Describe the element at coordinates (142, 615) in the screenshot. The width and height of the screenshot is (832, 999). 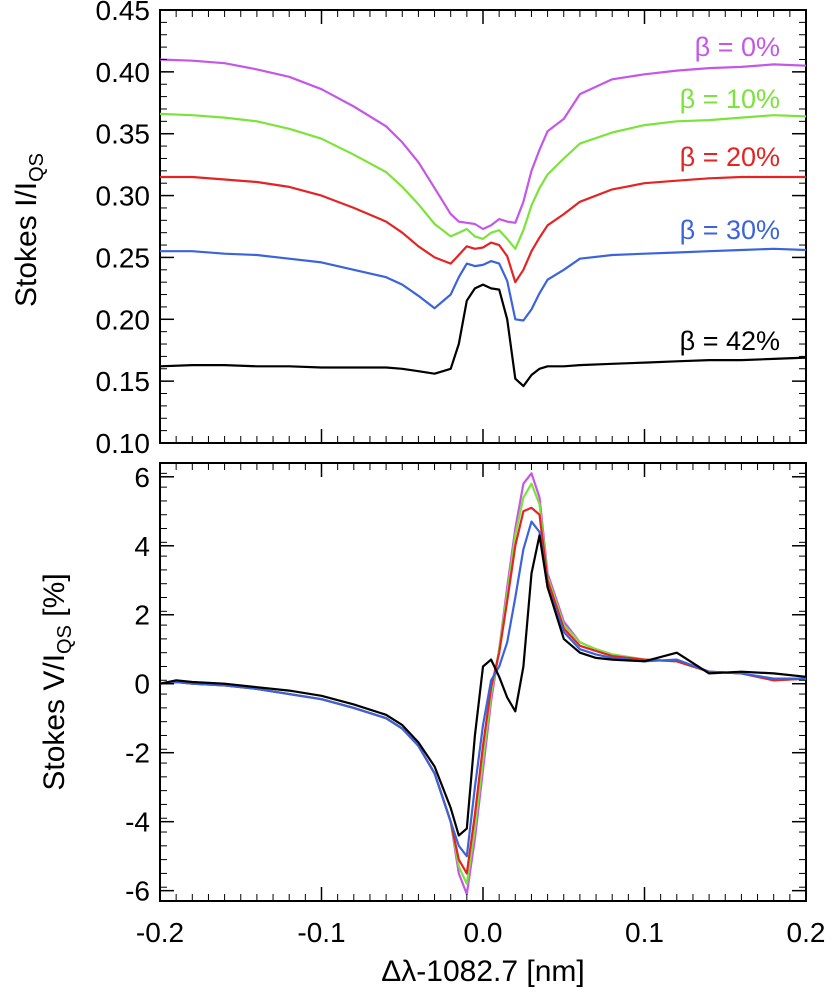
I see `bottom-y-tick-label: 2` at that location.